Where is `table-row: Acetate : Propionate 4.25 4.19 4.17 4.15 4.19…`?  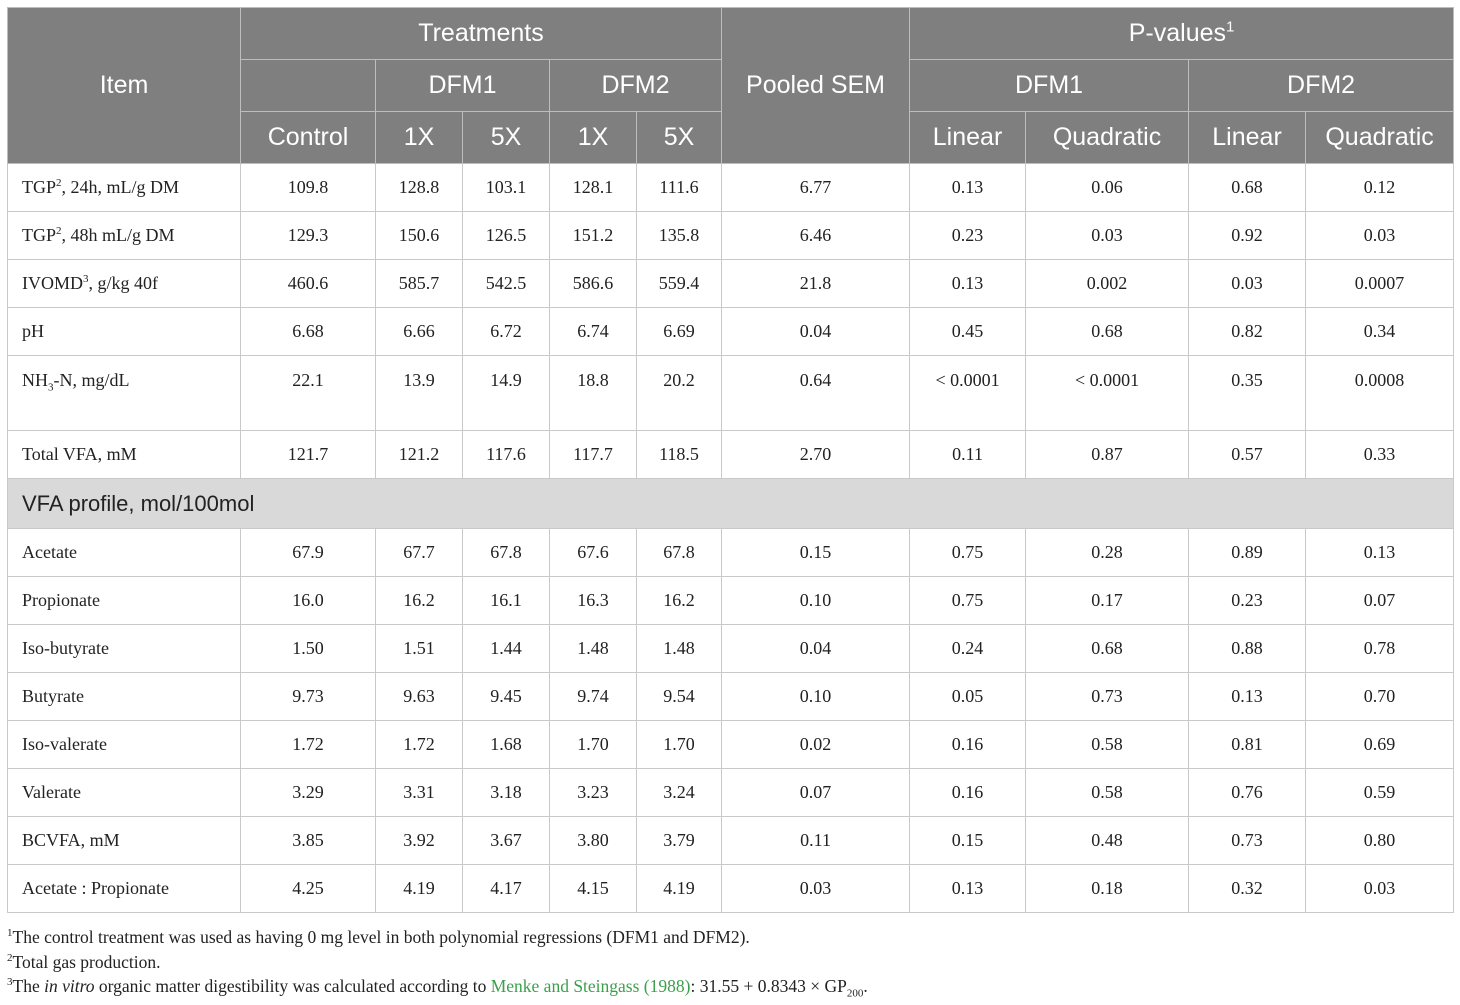 table-row: Acetate : Propionate 4.25 4.19 4.17 4.15 4.19… is located at coordinates (731, 888).